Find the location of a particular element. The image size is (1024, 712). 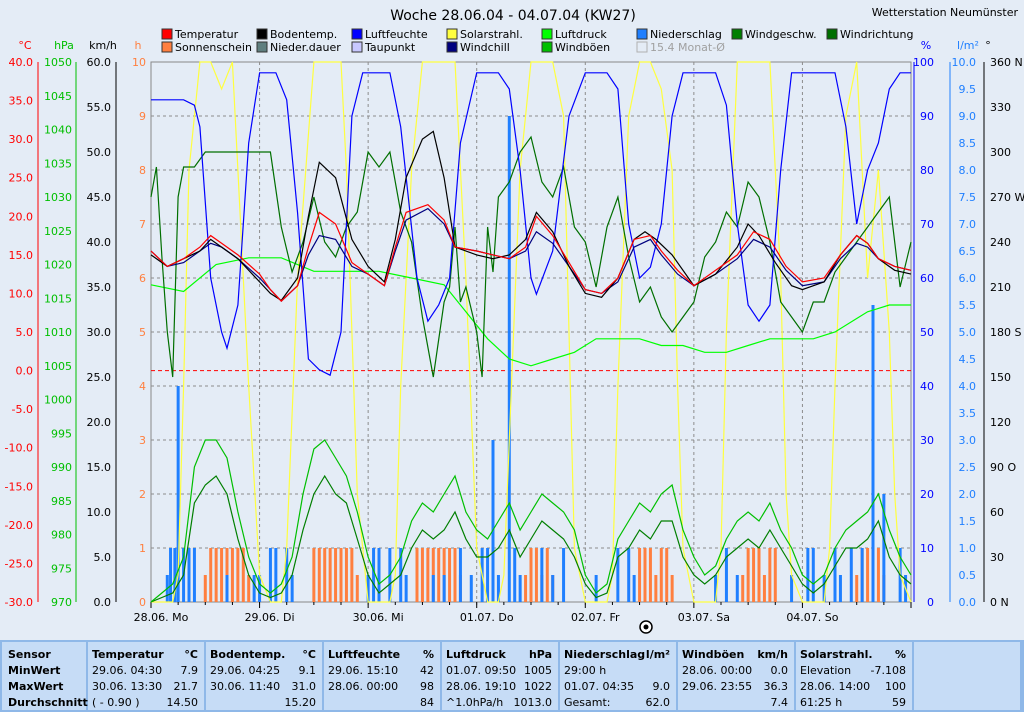

stat-max-value: 36.3 is located at coordinates (776, 686).